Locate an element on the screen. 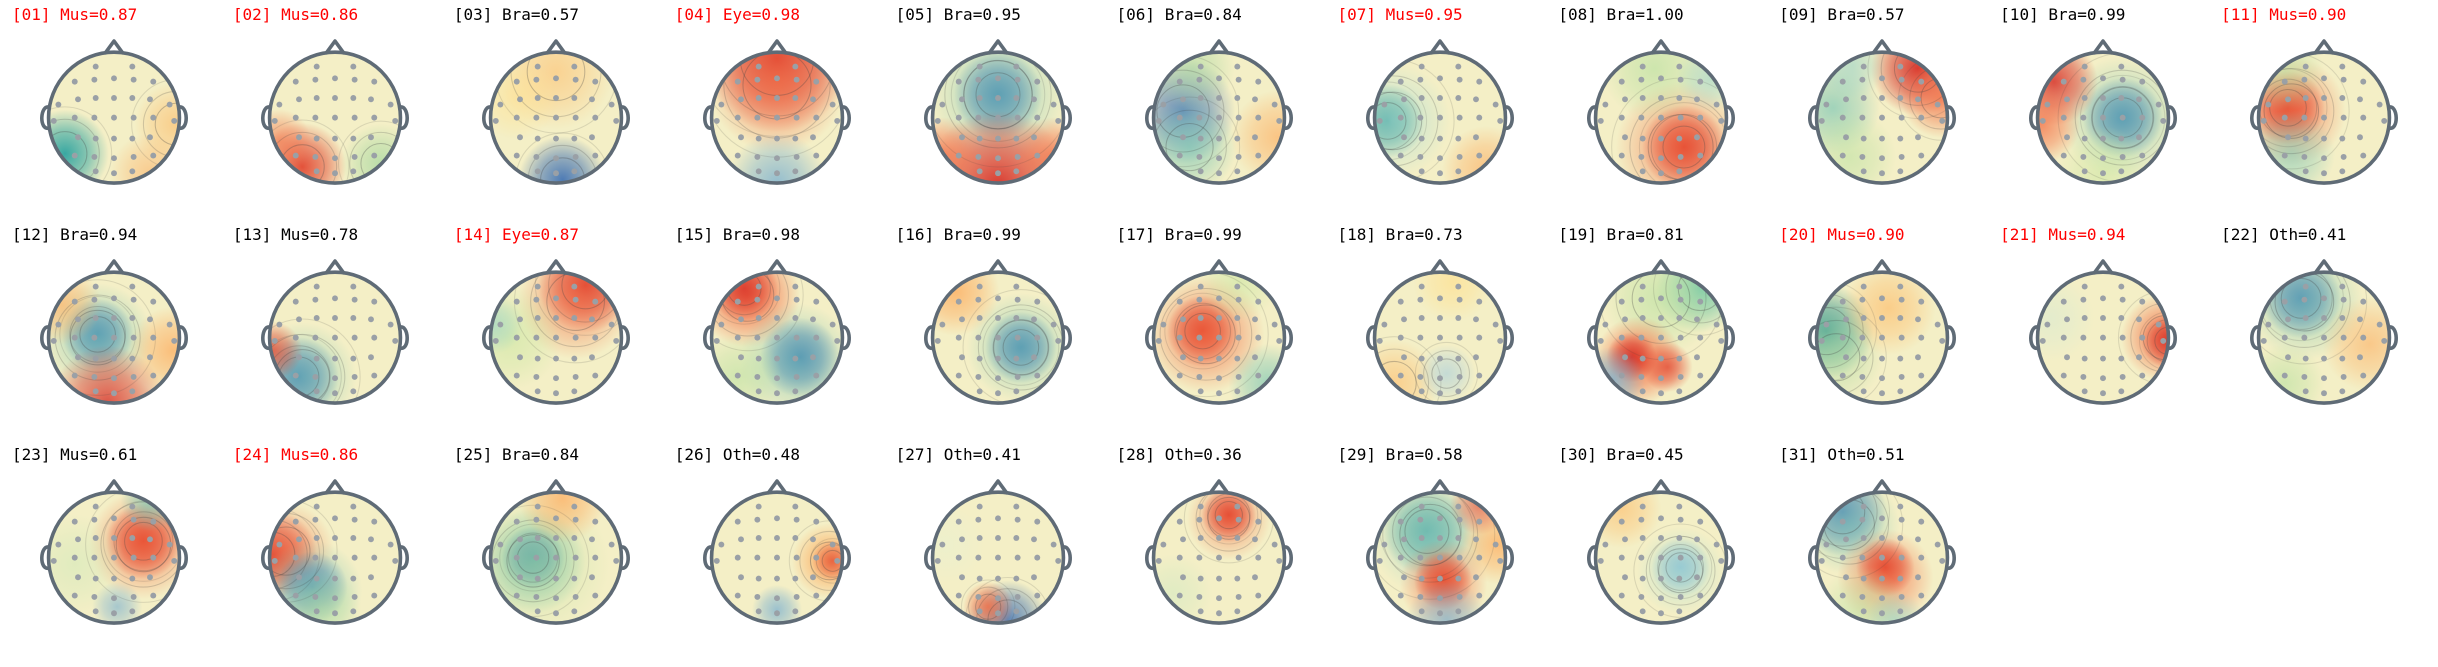 The width and height of the screenshot is (2438, 667). ica-component-cell: [14] Eye=0.87 is located at coordinates (556, 332).